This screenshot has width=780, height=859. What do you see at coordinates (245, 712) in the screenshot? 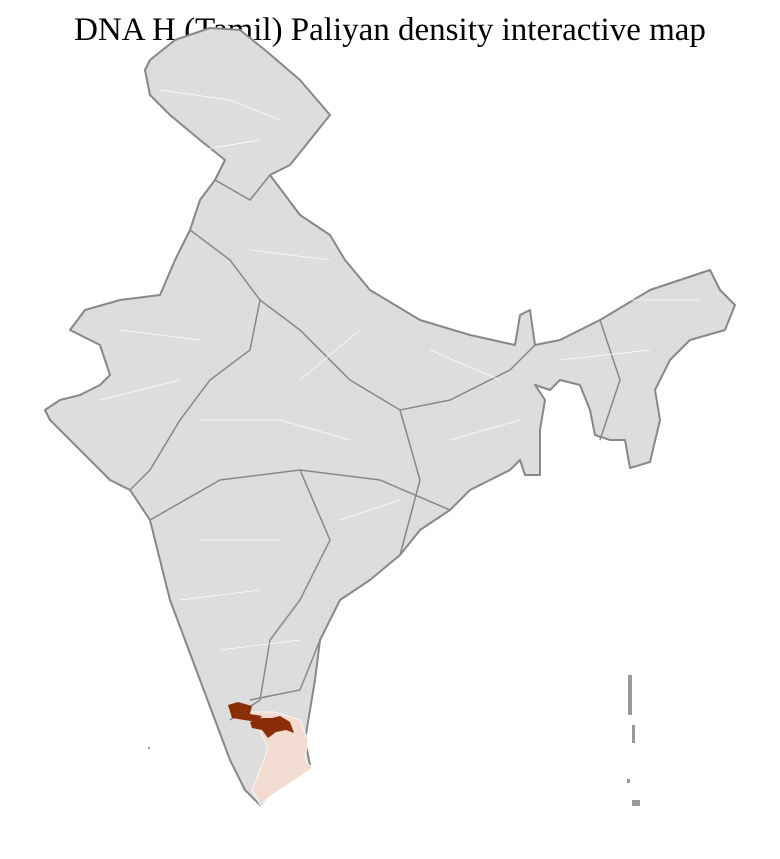
I see `high-density-district-nilgiris` at bounding box center [245, 712].